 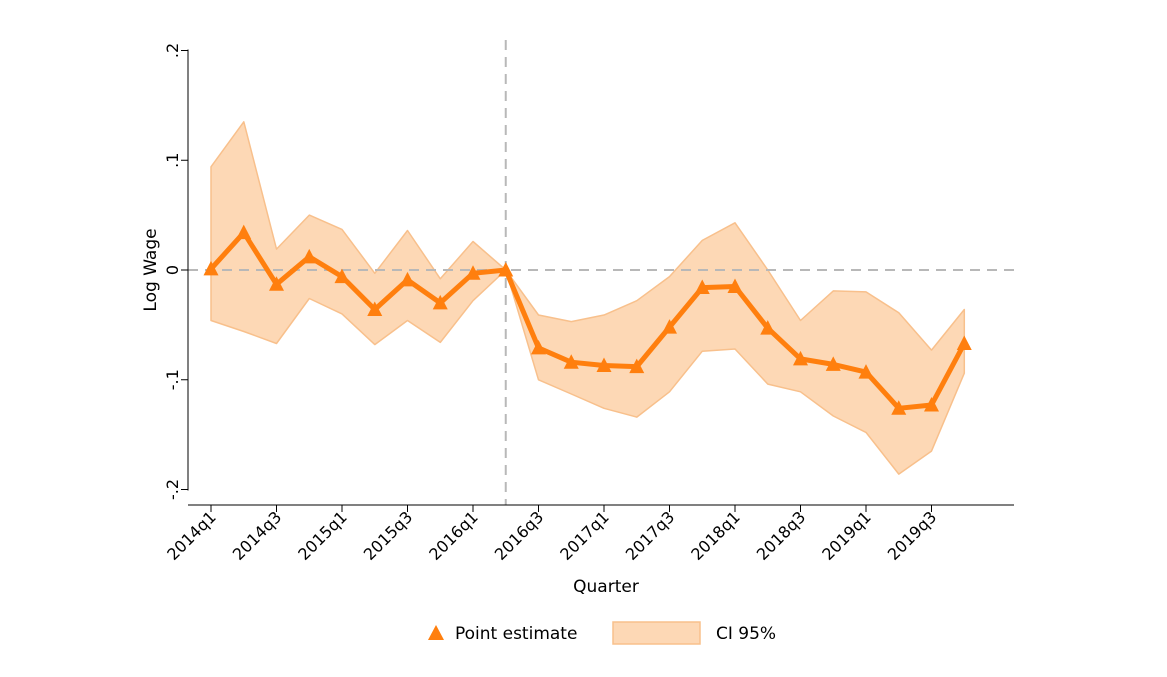 I want to click on y-tick-label: .1, so click(x=172, y=160).